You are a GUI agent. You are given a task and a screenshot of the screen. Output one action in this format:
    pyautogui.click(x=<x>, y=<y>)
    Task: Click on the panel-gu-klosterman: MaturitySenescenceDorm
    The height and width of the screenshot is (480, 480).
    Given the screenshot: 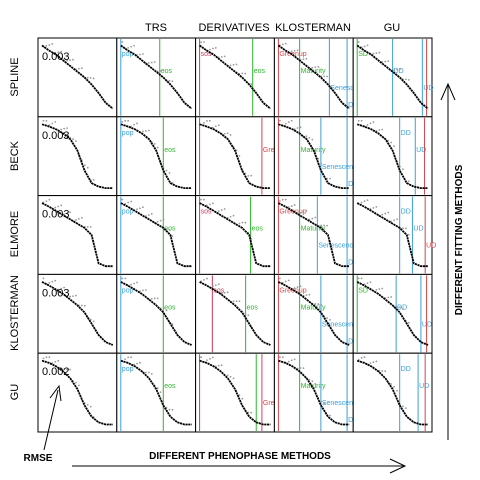 What is the action you would take?
    pyautogui.click(x=319, y=392)
    